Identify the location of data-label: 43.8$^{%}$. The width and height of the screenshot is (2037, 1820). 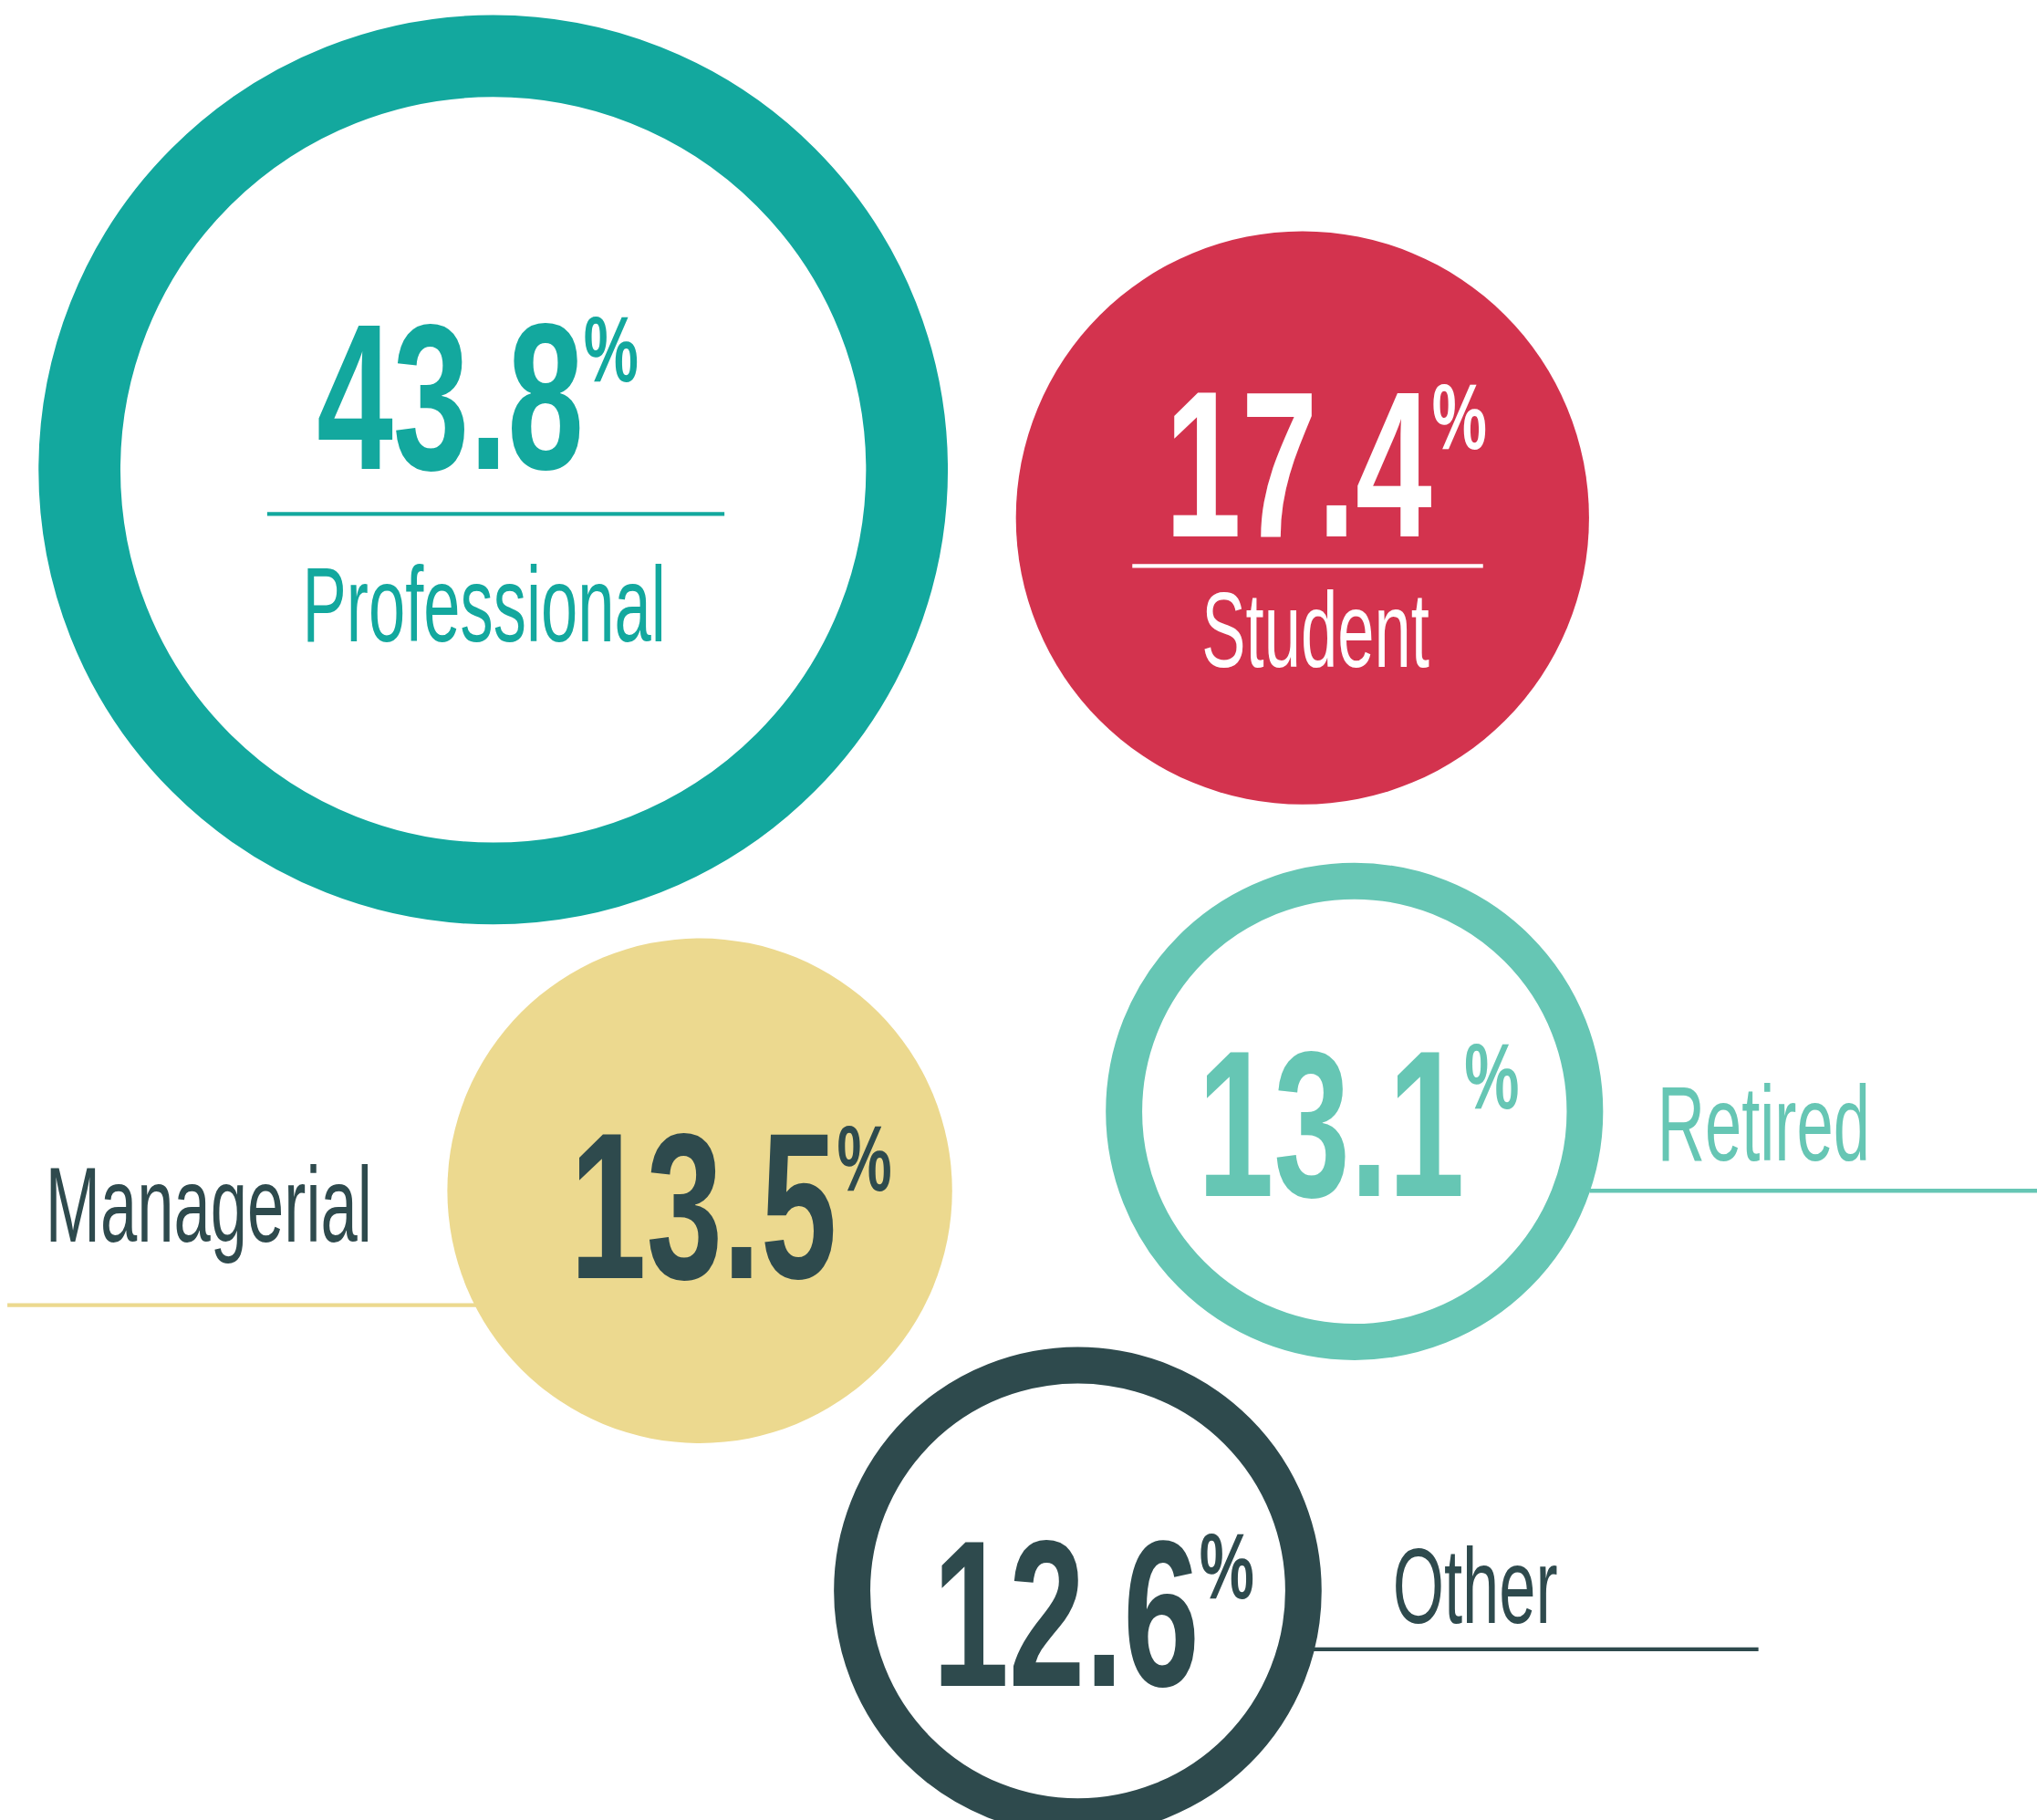
(478, 396).